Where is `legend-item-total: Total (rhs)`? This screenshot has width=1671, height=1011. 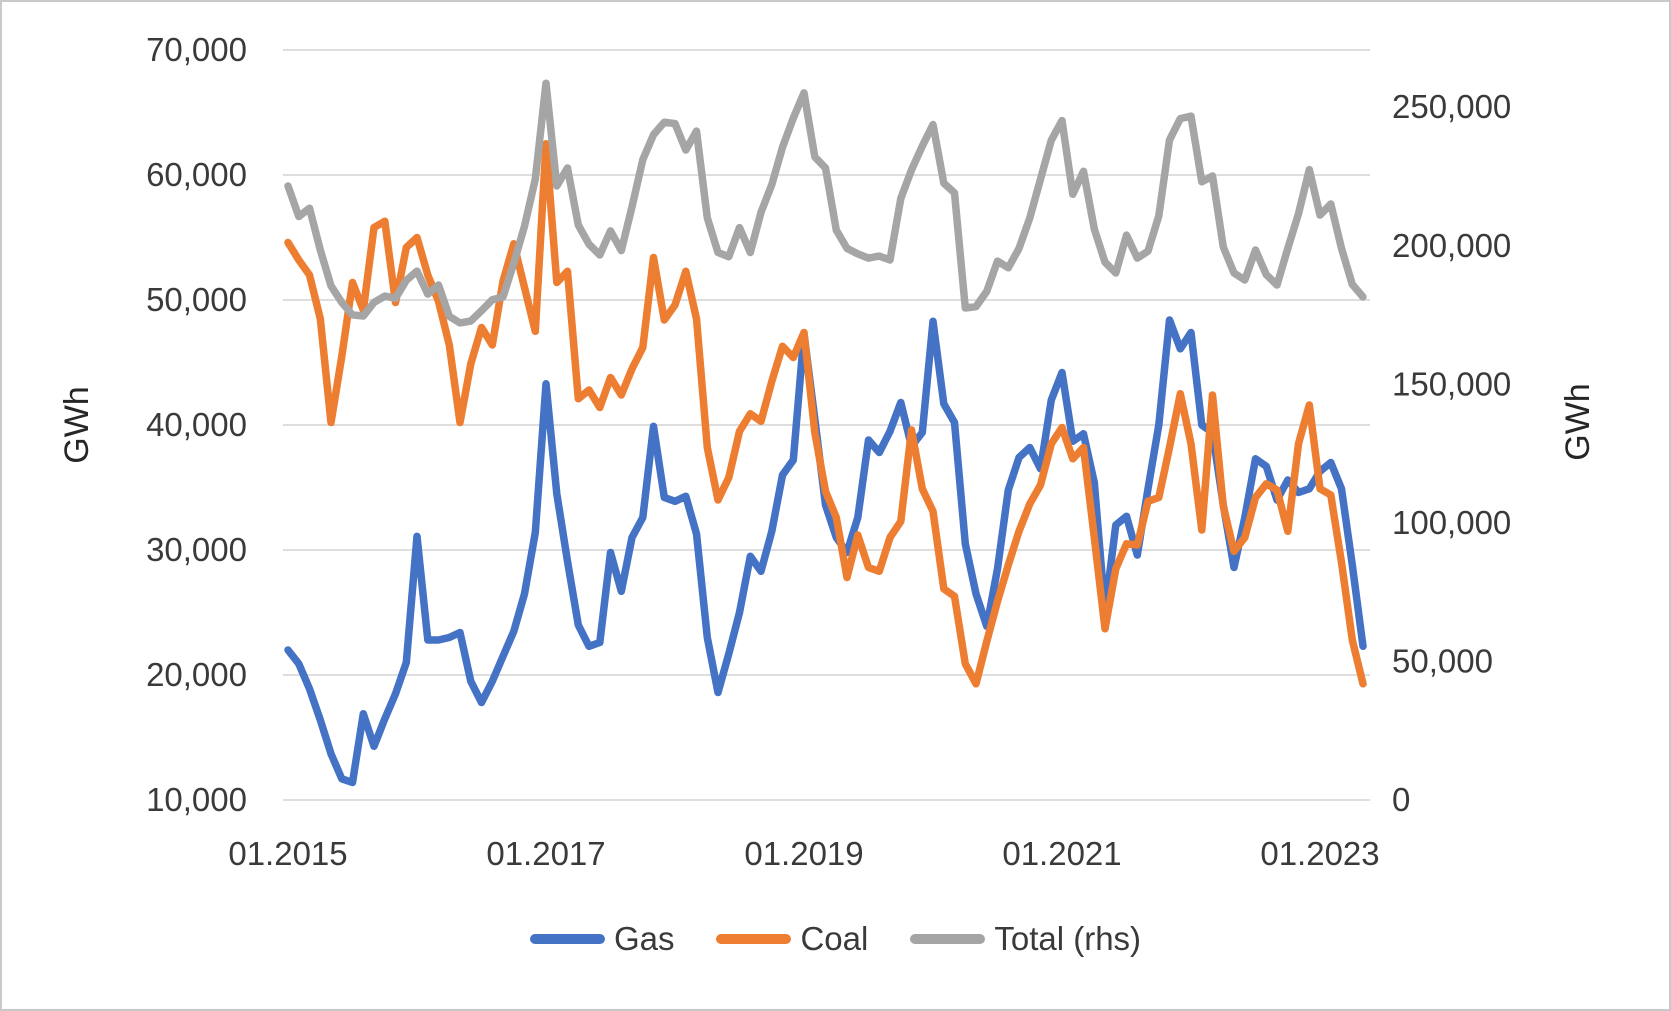 legend-item-total: Total (rhs) is located at coordinates (1025, 939).